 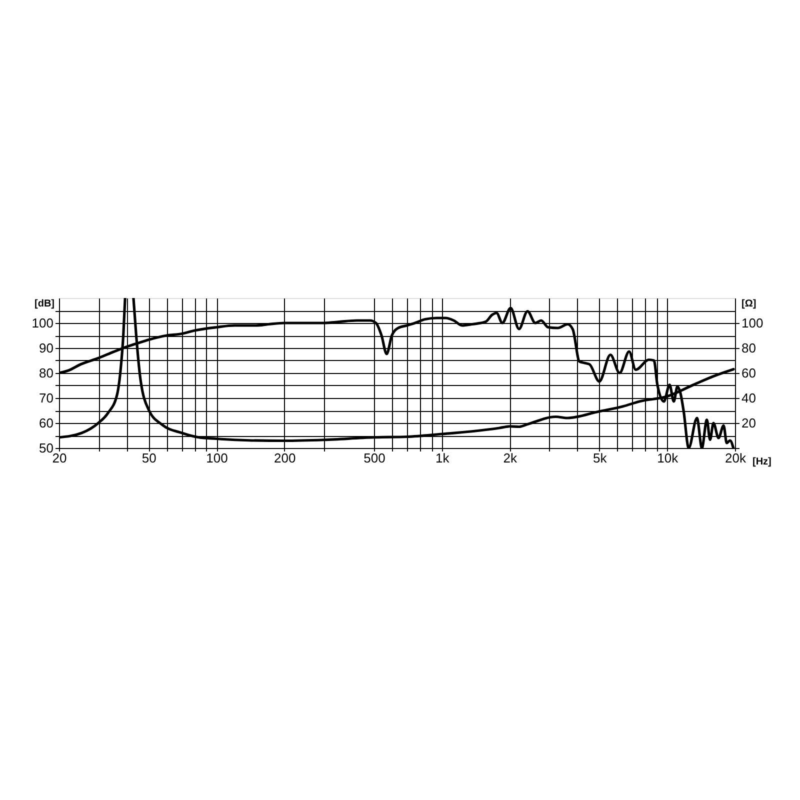 I want to click on y-tick-label: 60, so click(x=46, y=423).